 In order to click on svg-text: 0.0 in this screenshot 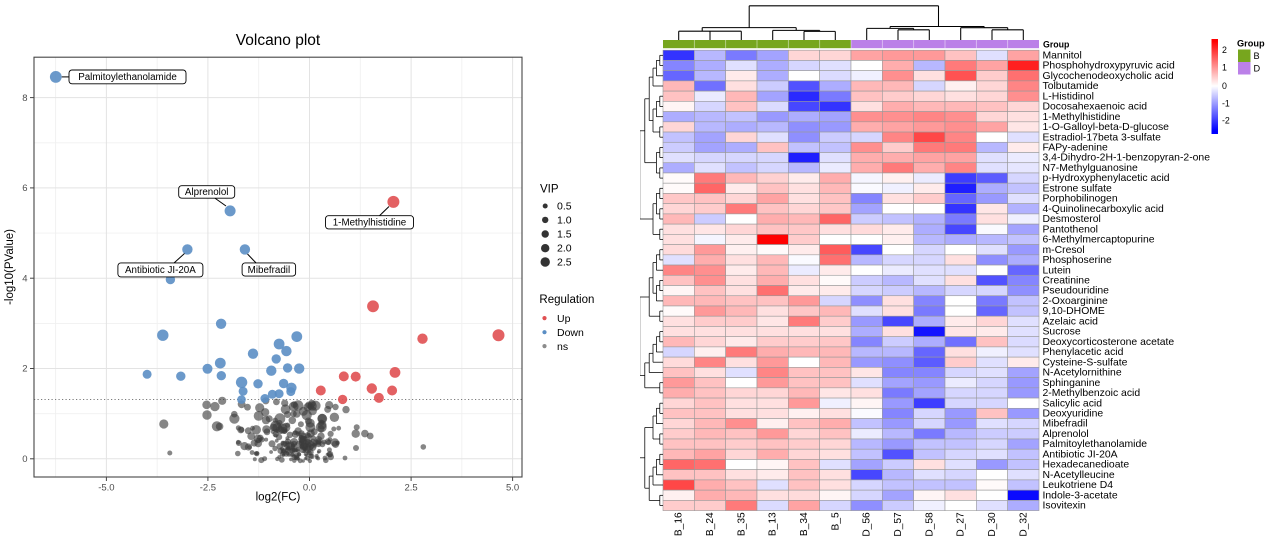, I will do `click(309, 488)`.